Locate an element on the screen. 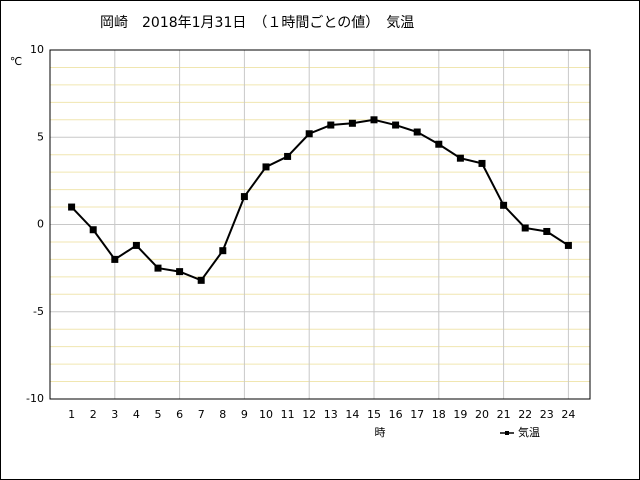  x-tick-label: 22 is located at coordinates (525, 414).